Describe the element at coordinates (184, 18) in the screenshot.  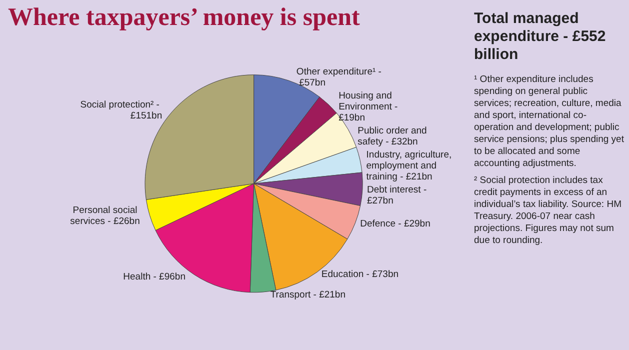
I see `chart-title: Where taxpayers’ money is spent` at that location.